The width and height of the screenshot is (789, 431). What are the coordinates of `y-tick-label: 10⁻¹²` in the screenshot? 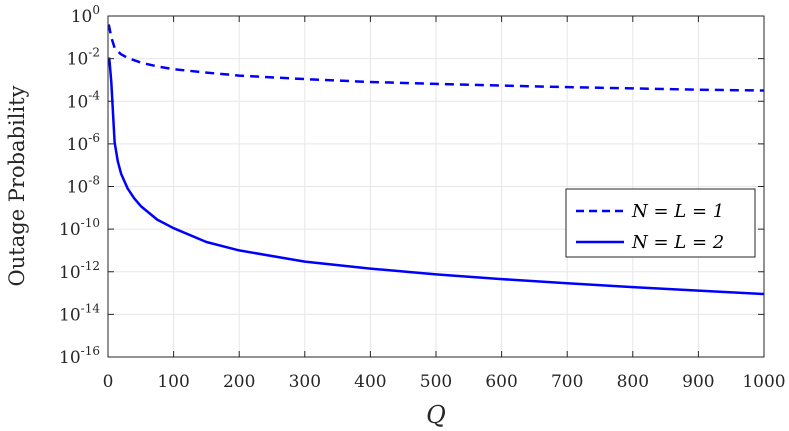 It's located at (79, 271).